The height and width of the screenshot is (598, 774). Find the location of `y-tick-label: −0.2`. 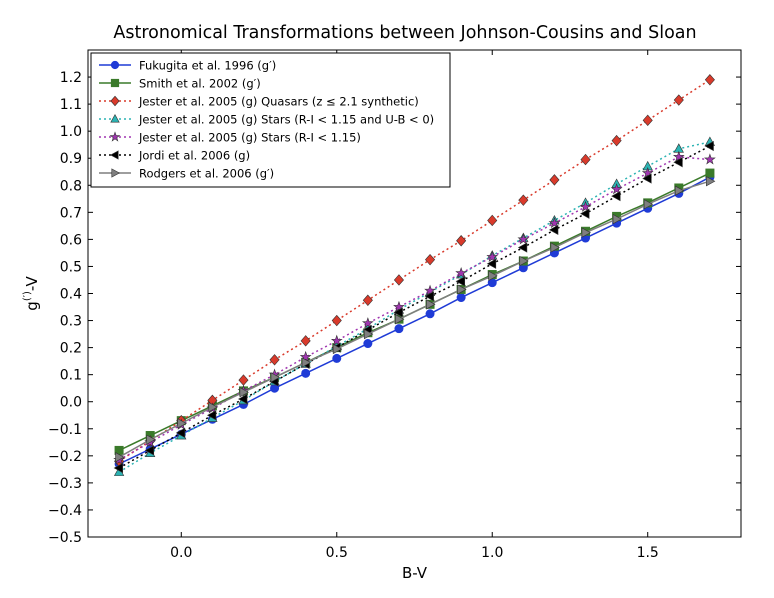

y-tick-label: −0.2 is located at coordinates (65, 457).